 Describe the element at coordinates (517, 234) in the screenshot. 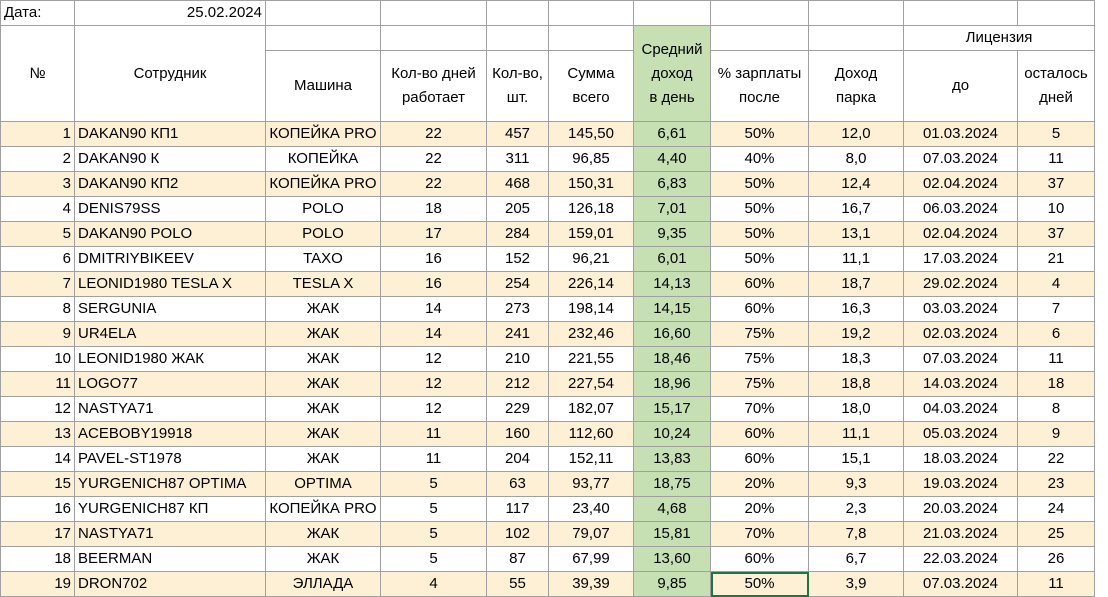

I see `count-cell: 284` at that location.